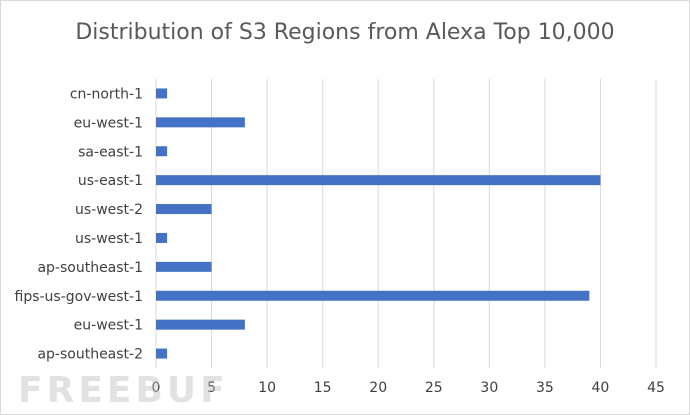 This screenshot has width=690, height=415. What do you see at coordinates (156, 388) in the screenshot?
I see `x-tick-label-0: 0` at bounding box center [156, 388].